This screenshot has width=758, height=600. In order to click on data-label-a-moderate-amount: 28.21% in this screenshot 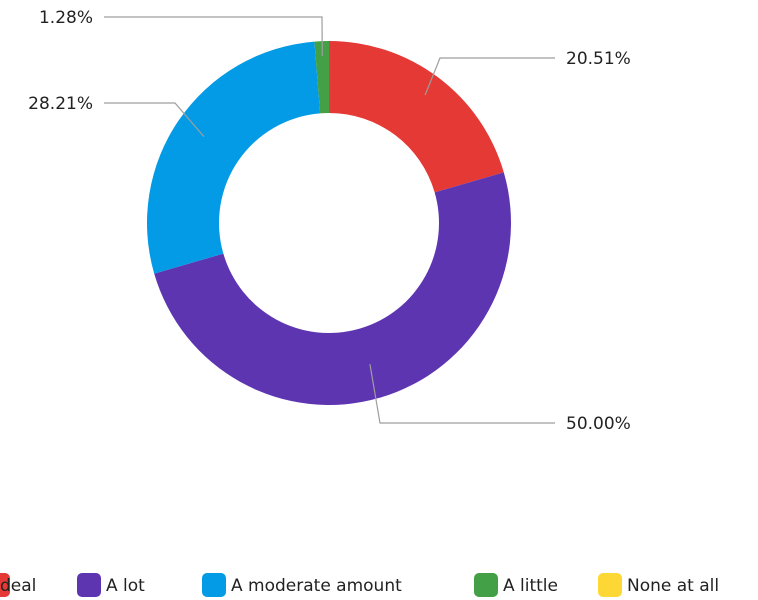, I will do `click(60, 104)`.